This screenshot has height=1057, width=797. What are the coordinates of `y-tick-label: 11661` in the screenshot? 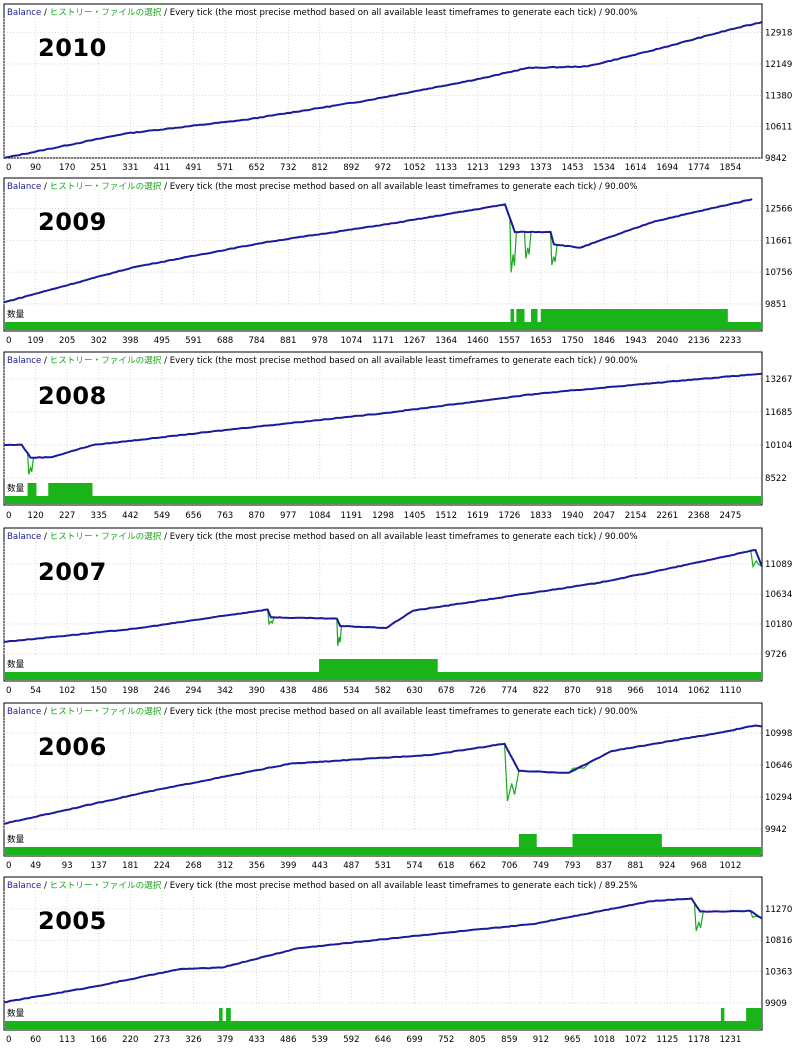 It's located at (778, 241).